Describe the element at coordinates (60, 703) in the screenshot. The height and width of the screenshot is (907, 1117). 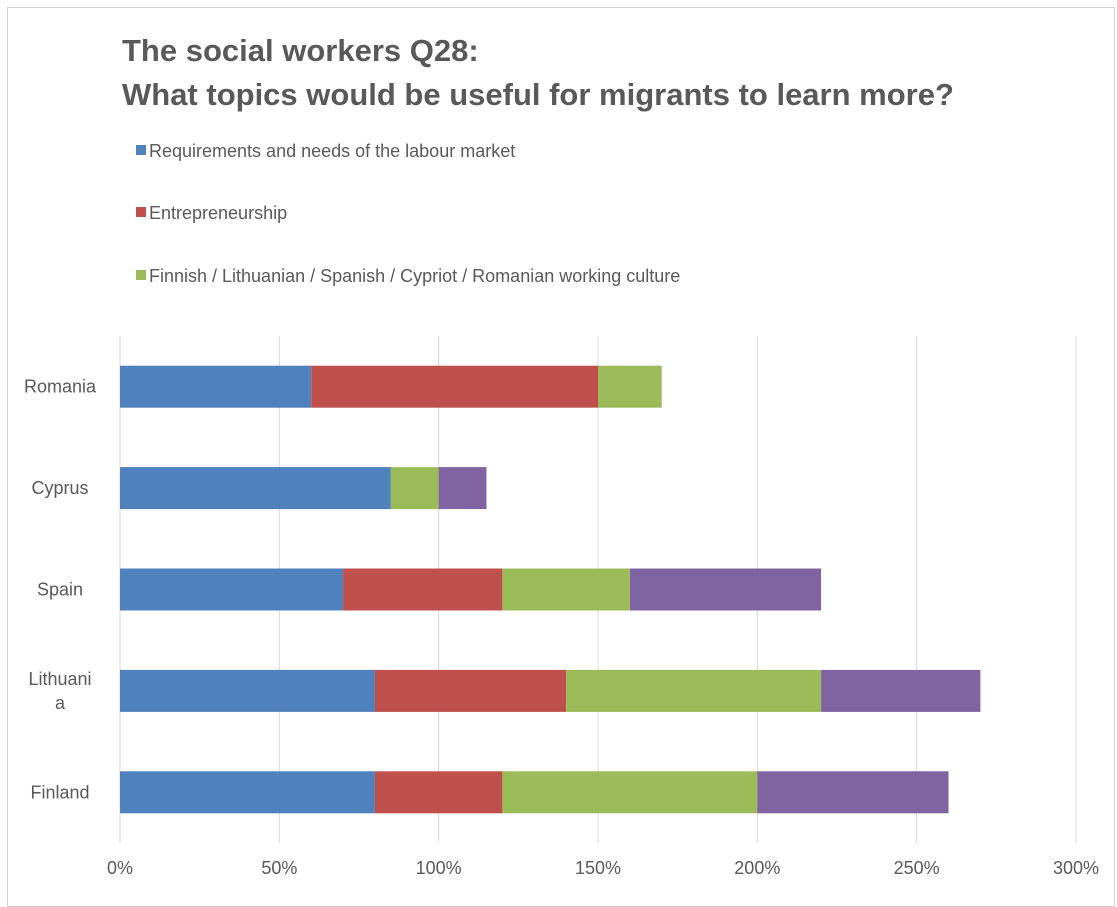
I see `category-label-line: a` at that location.